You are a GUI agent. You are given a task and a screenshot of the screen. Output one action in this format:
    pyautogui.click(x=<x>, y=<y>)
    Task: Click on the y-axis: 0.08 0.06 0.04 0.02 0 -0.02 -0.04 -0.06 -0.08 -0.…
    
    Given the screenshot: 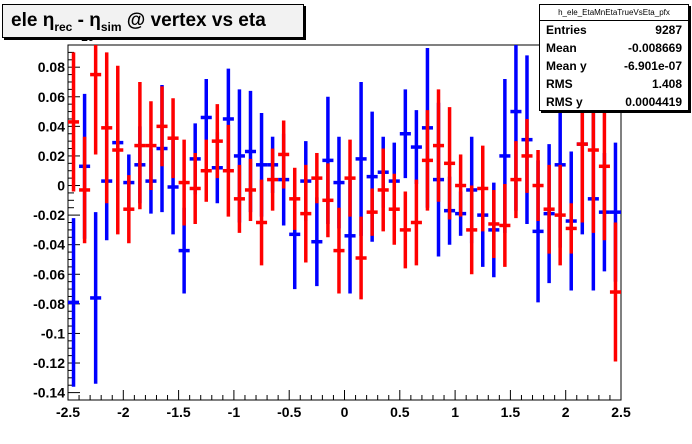 What is the action you would take?
    pyautogui.click(x=56, y=226)
    